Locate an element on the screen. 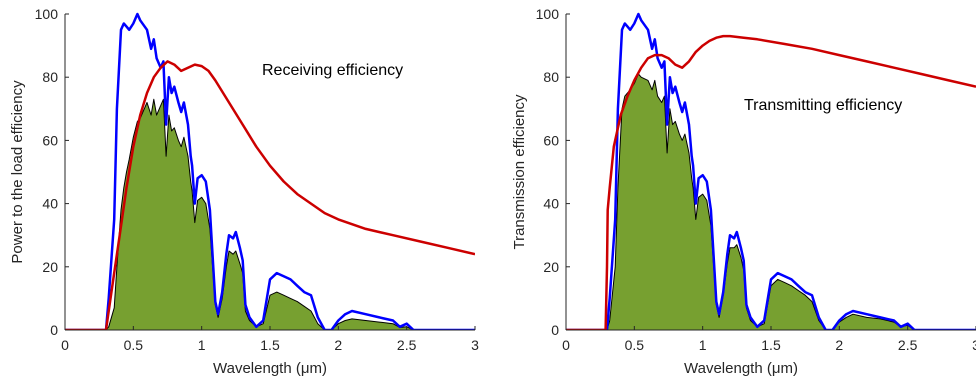  chart-annotation: Transmitting efficiency is located at coordinates (823, 105).